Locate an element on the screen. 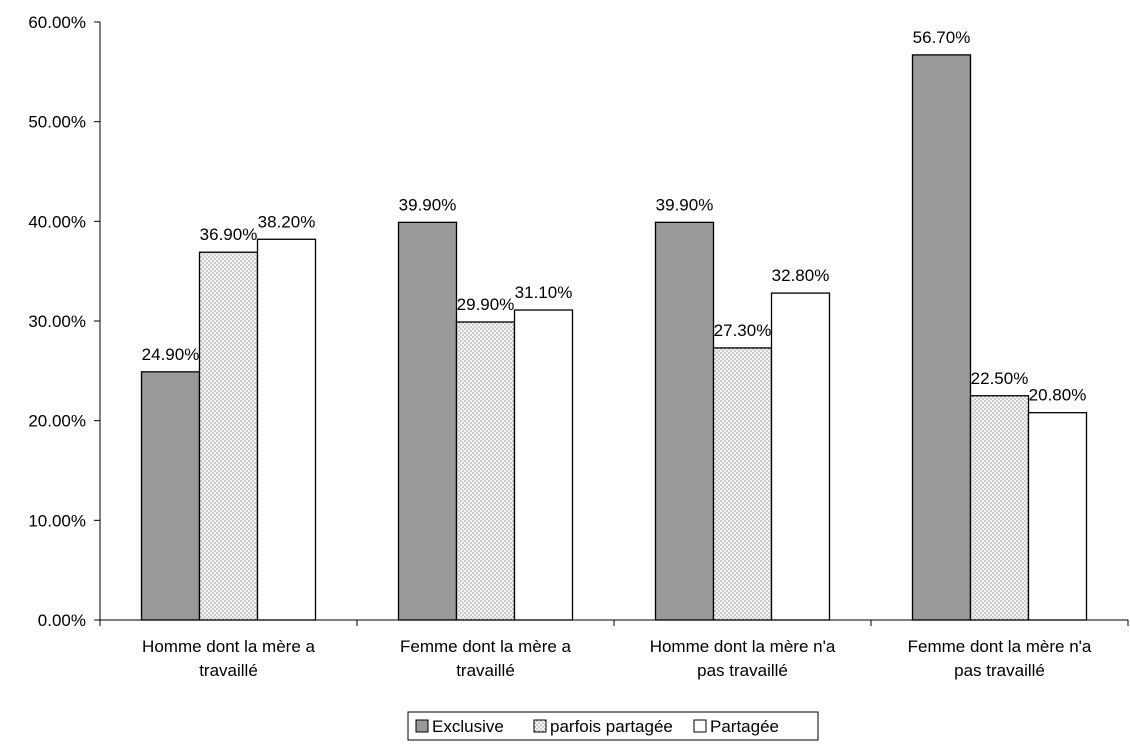  data-label: 20.80% is located at coordinates (1058, 395).